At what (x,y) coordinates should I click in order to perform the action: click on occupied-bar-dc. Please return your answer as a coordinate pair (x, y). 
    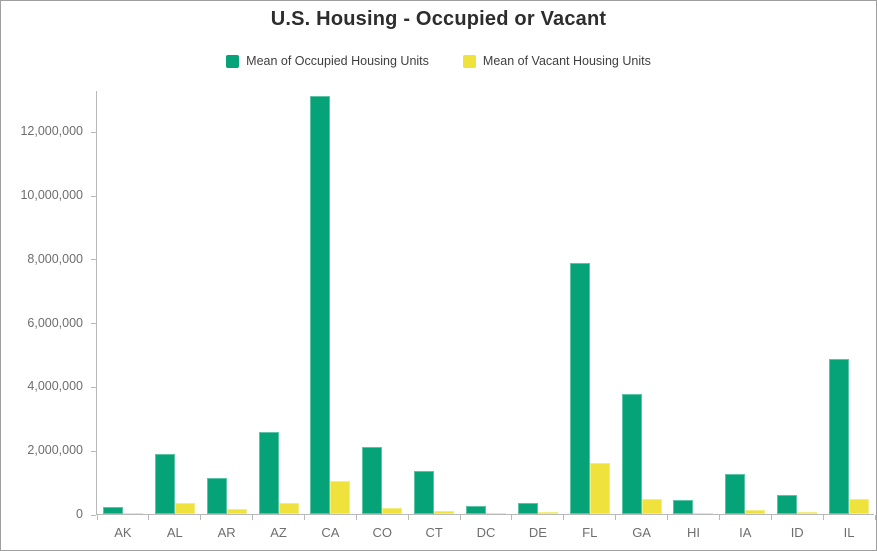
    Looking at the image, I should click on (476, 510).